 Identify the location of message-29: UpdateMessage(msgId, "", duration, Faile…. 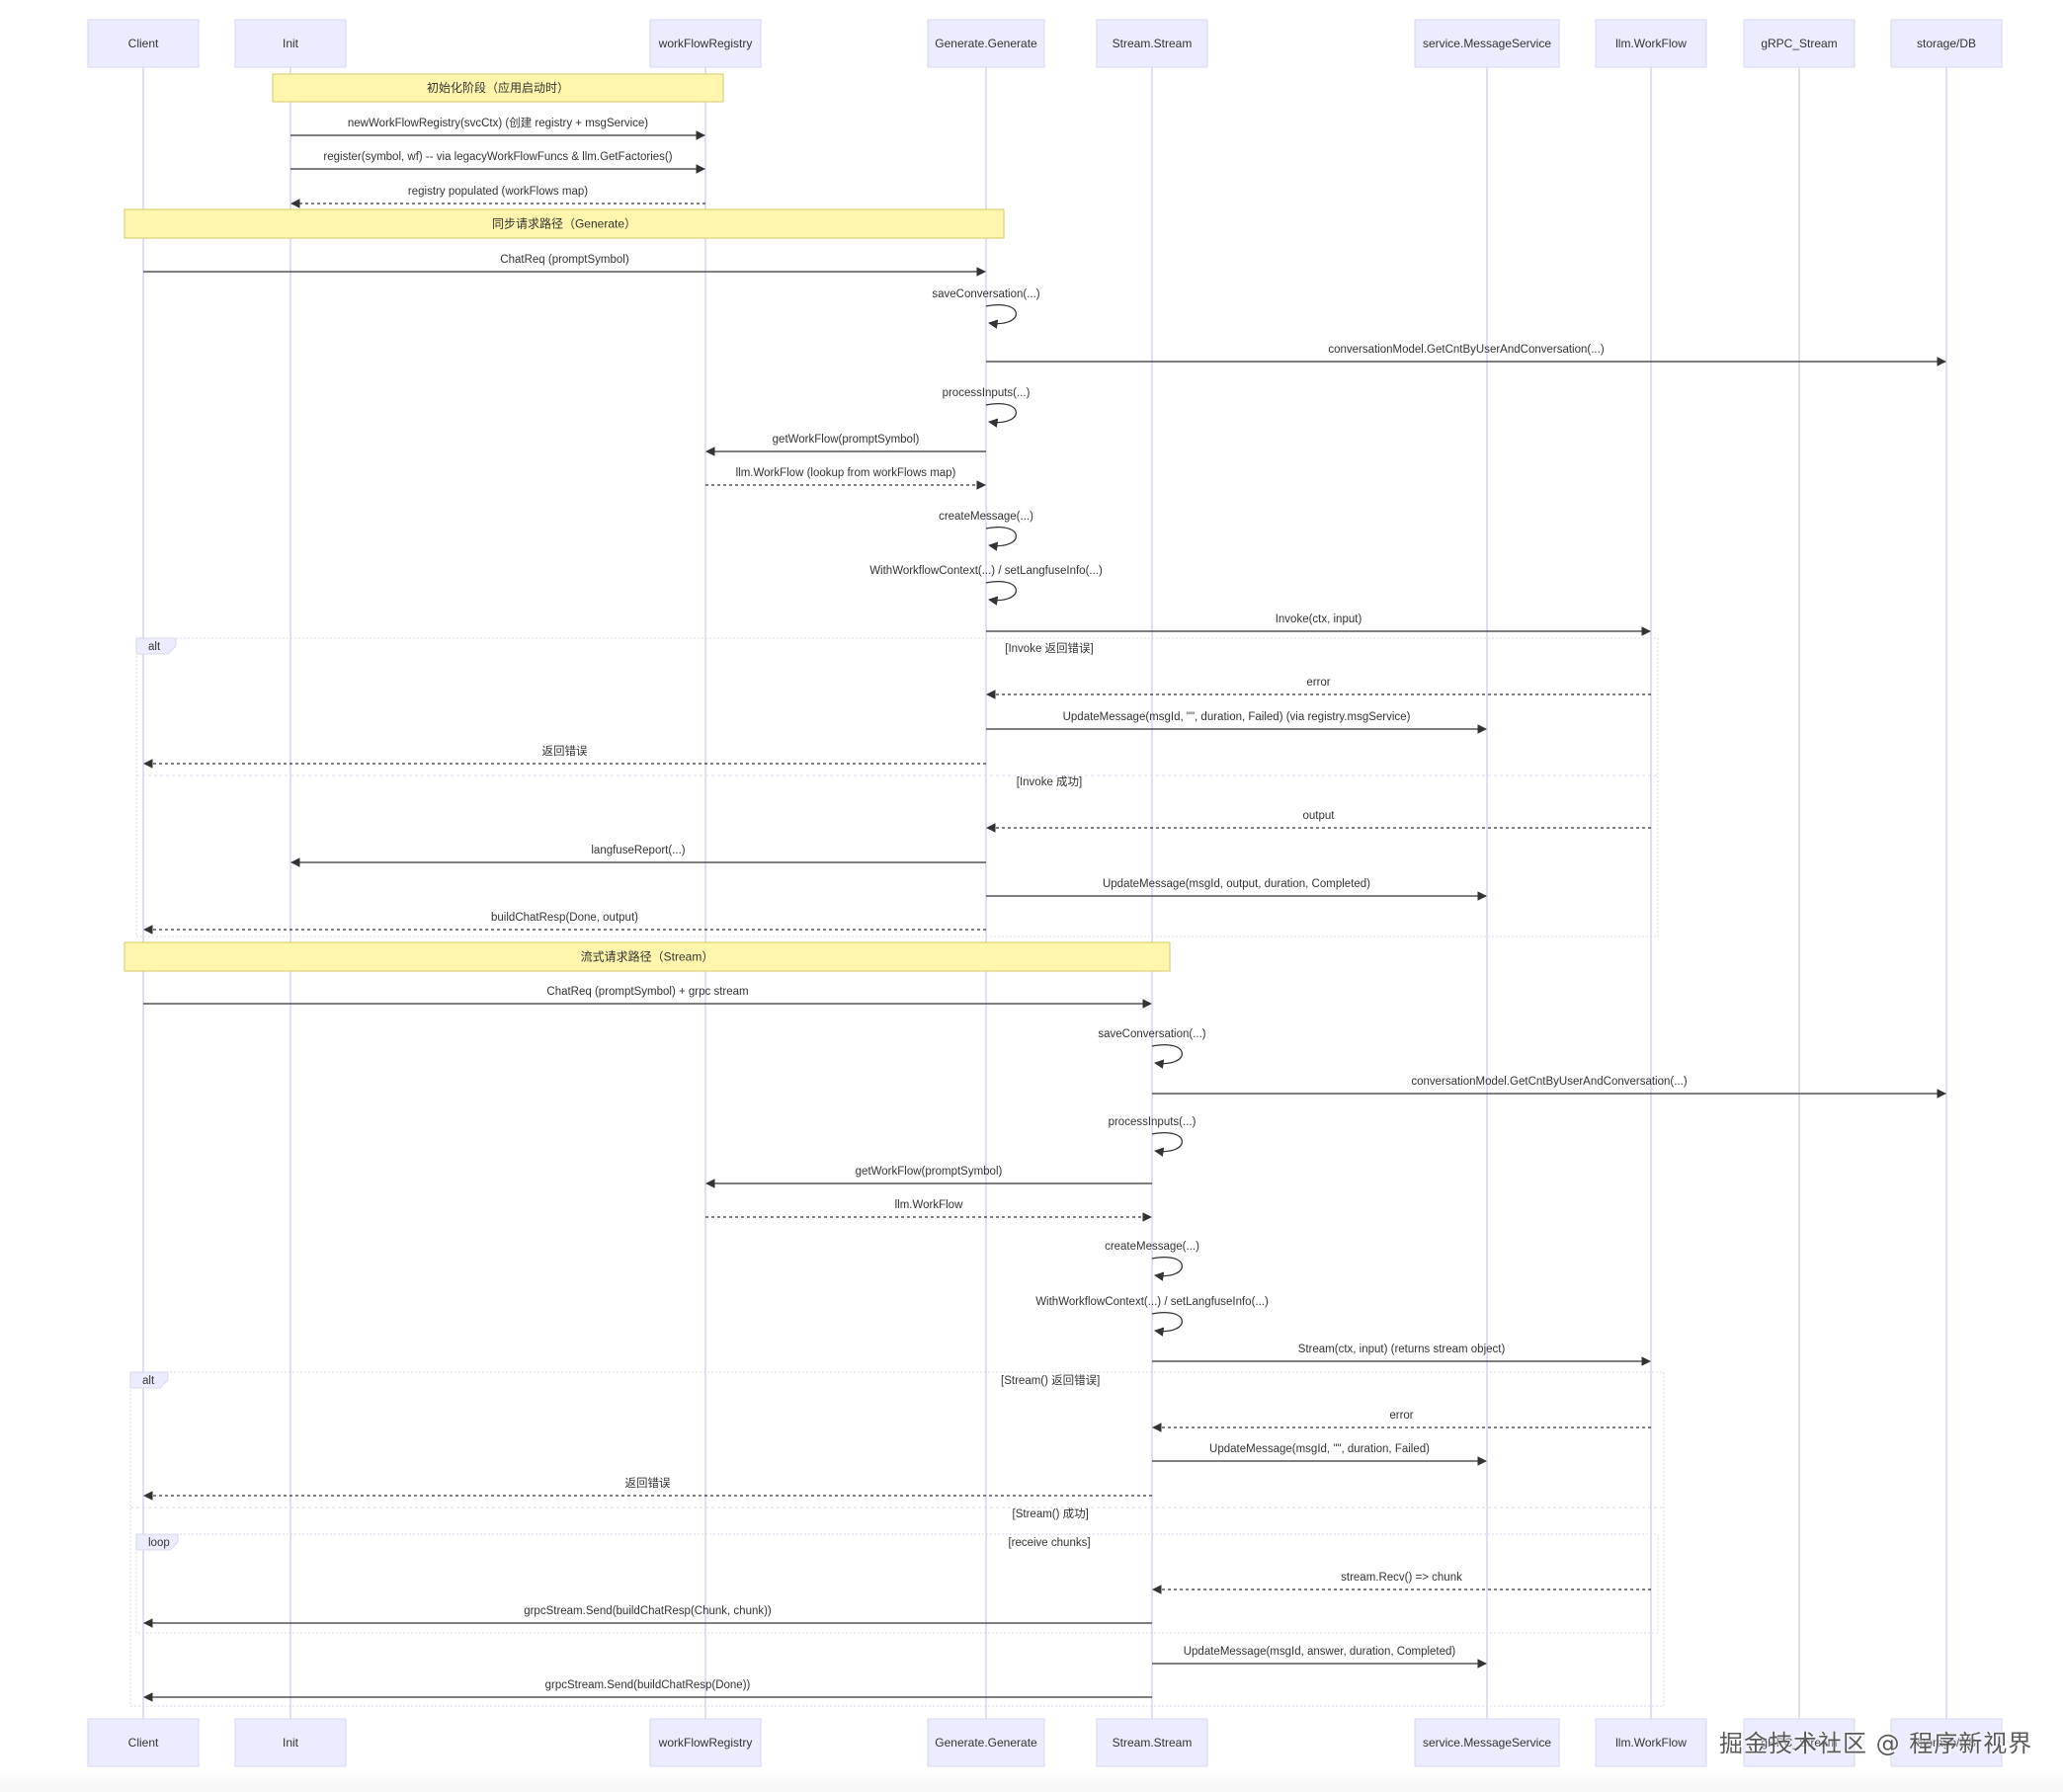
(1319, 1454).